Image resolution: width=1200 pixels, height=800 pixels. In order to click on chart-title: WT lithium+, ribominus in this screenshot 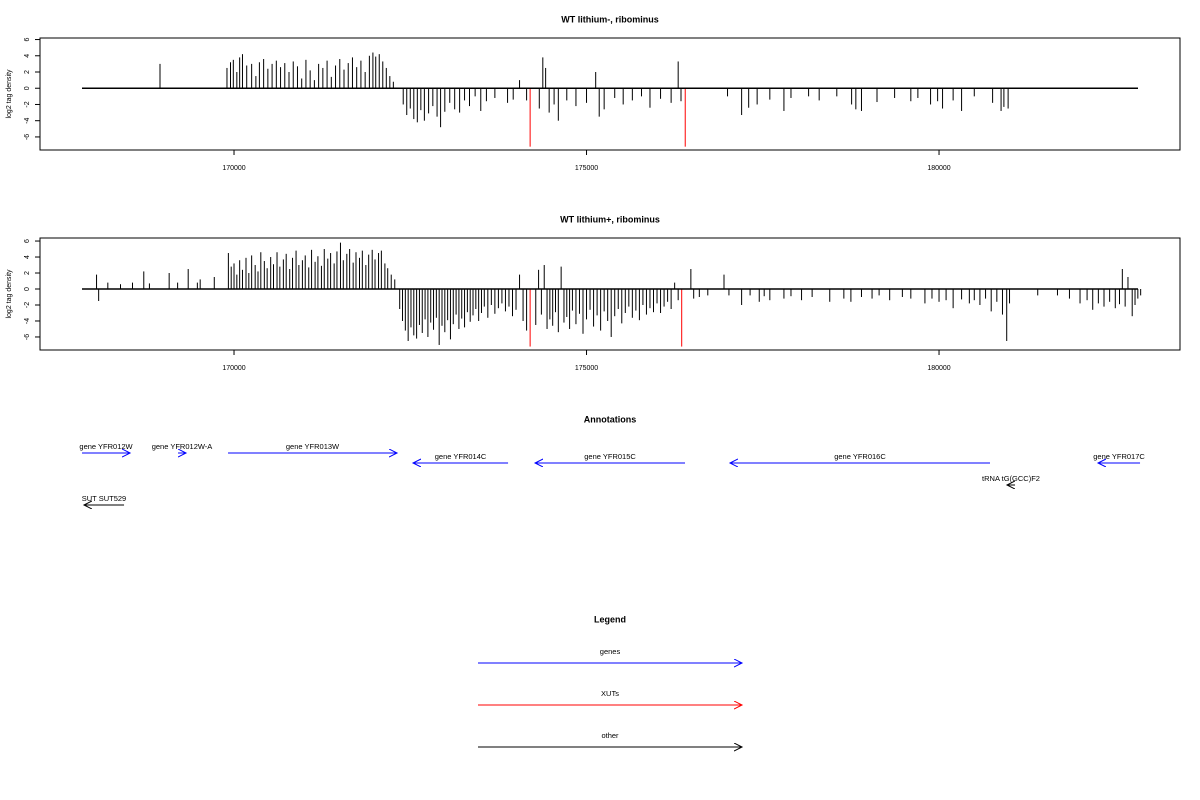, I will do `click(610, 219)`.